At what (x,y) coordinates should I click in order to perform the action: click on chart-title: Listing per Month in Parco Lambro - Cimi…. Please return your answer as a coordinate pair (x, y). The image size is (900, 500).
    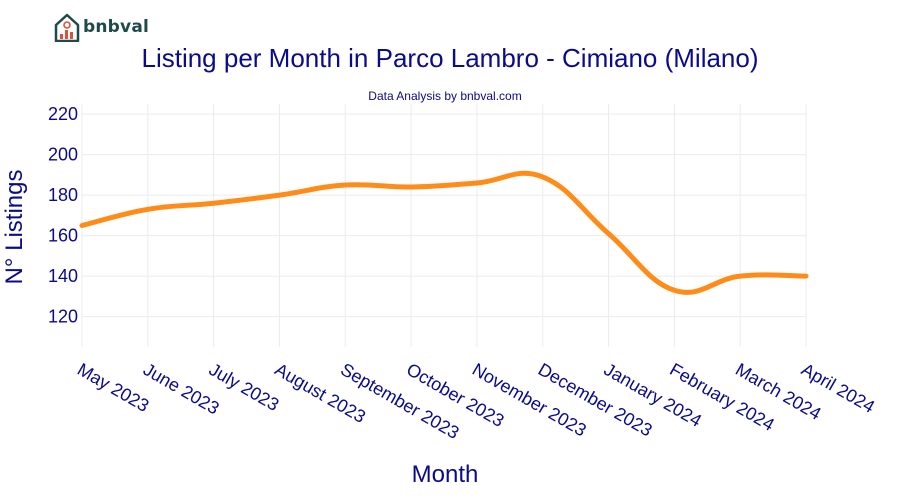
    Looking at the image, I should click on (450, 58).